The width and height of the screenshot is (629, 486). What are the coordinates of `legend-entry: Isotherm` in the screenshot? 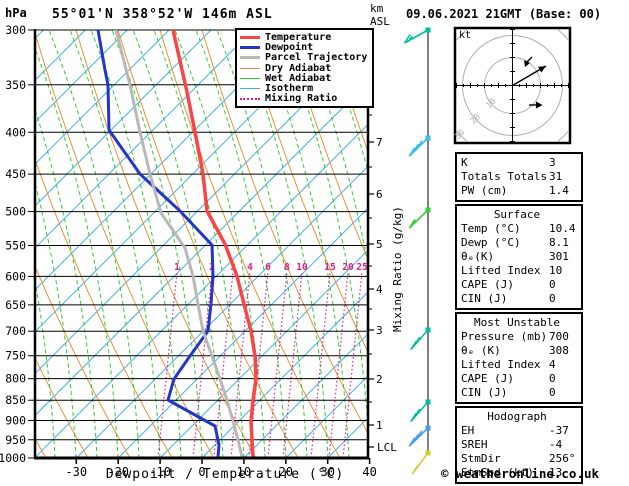 It's located at (306, 88).